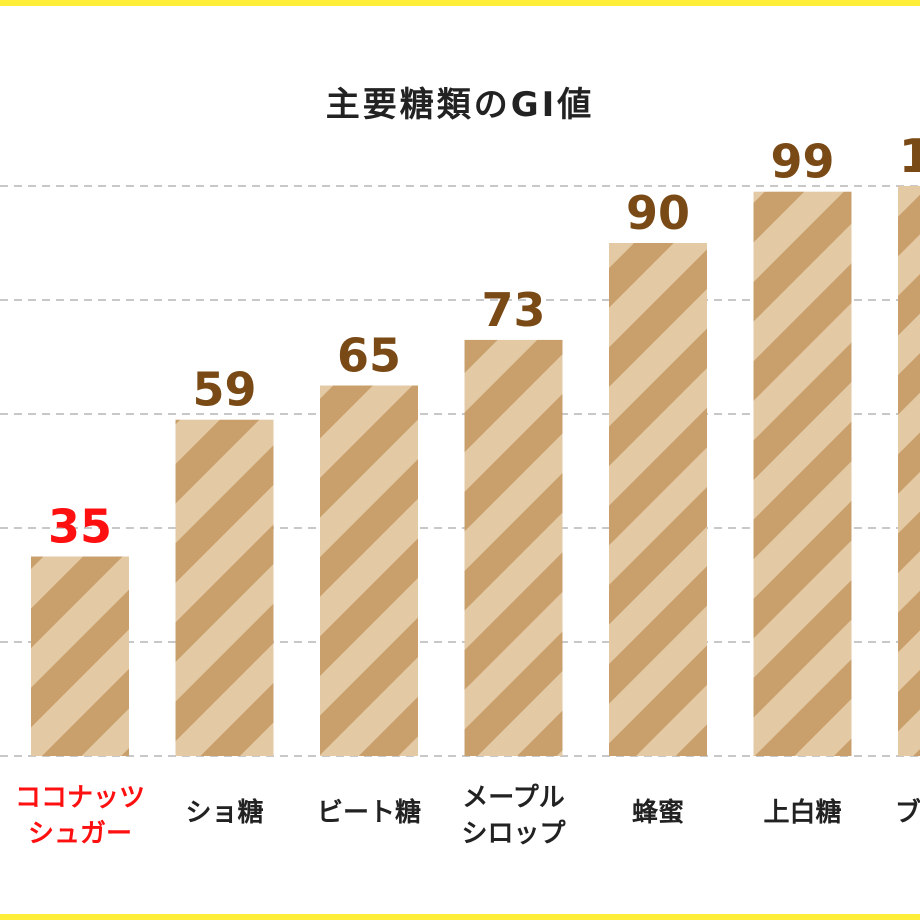  I want to click on category-label-line: ビート糖, so click(369, 812).